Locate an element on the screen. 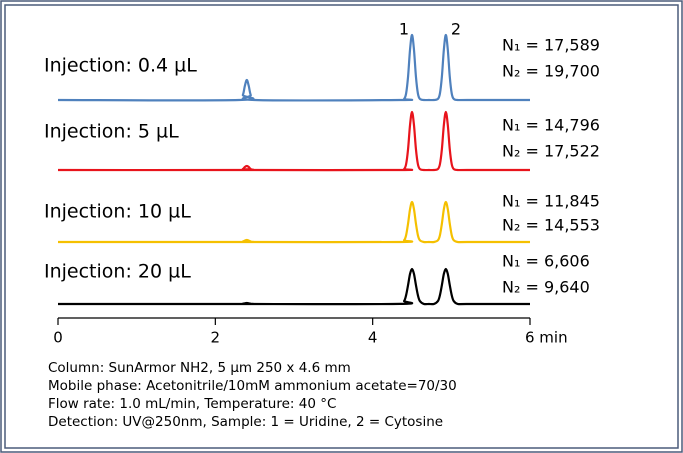 This screenshot has height=453, width=683. plate-count: N₁ = 14,796 is located at coordinates (551, 125).